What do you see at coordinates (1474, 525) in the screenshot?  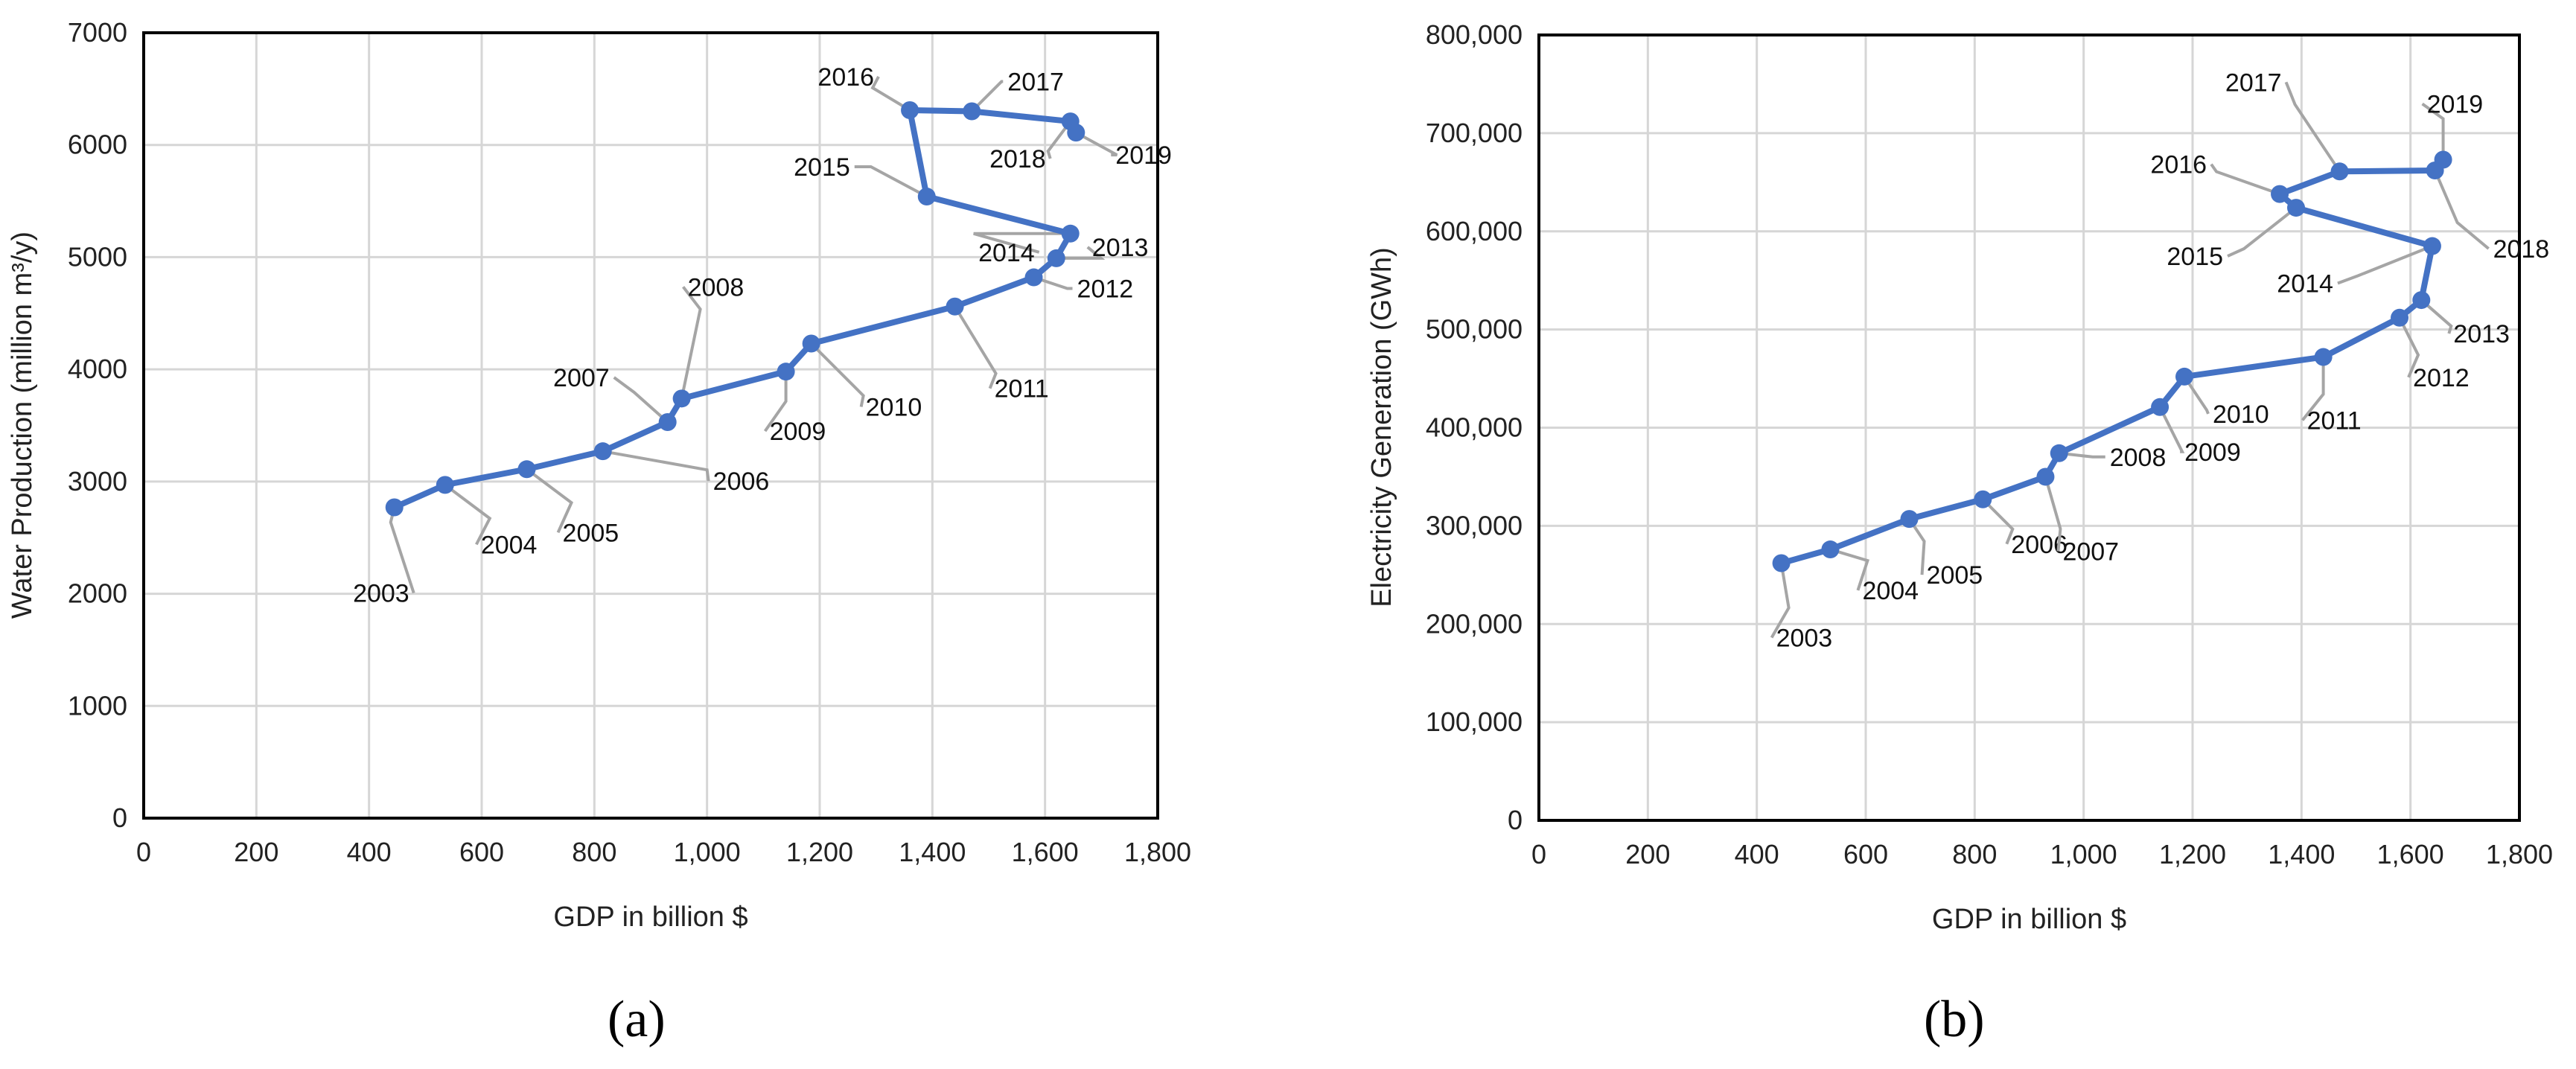 I see `y-tick-label: 300,000` at bounding box center [1474, 525].